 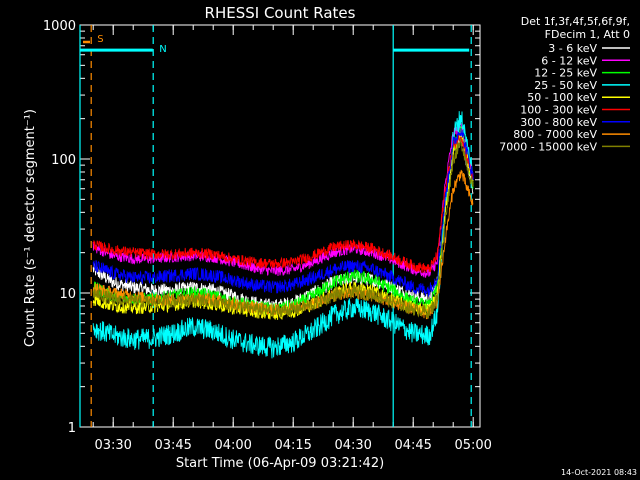 What do you see at coordinates (565, 73) in the screenshot?
I see `legend-label: 12 - 25 keV` at bounding box center [565, 73].